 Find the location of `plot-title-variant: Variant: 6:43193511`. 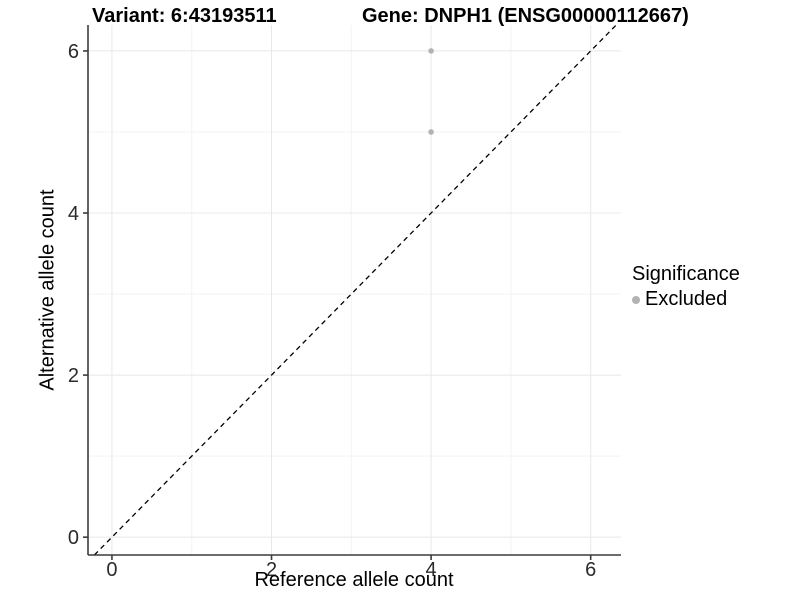

plot-title-variant: Variant: 6:43193511 is located at coordinates (184, 16).